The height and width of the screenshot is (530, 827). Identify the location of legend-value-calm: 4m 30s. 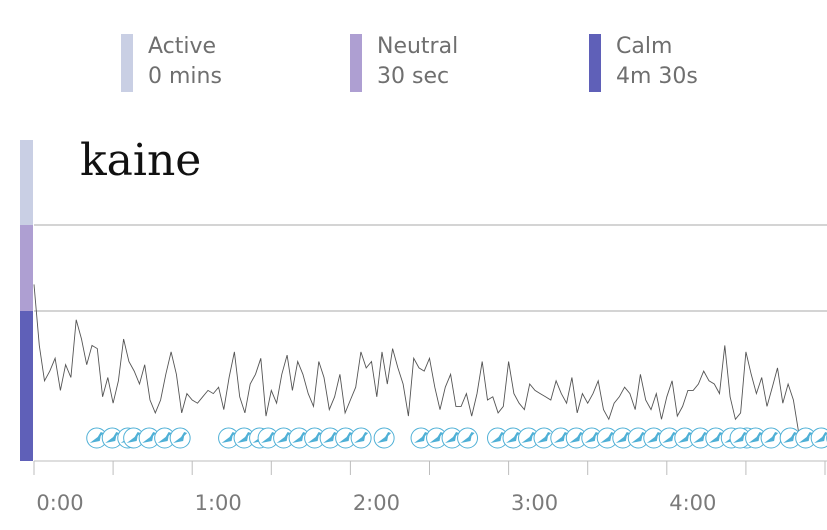
(657, 76).